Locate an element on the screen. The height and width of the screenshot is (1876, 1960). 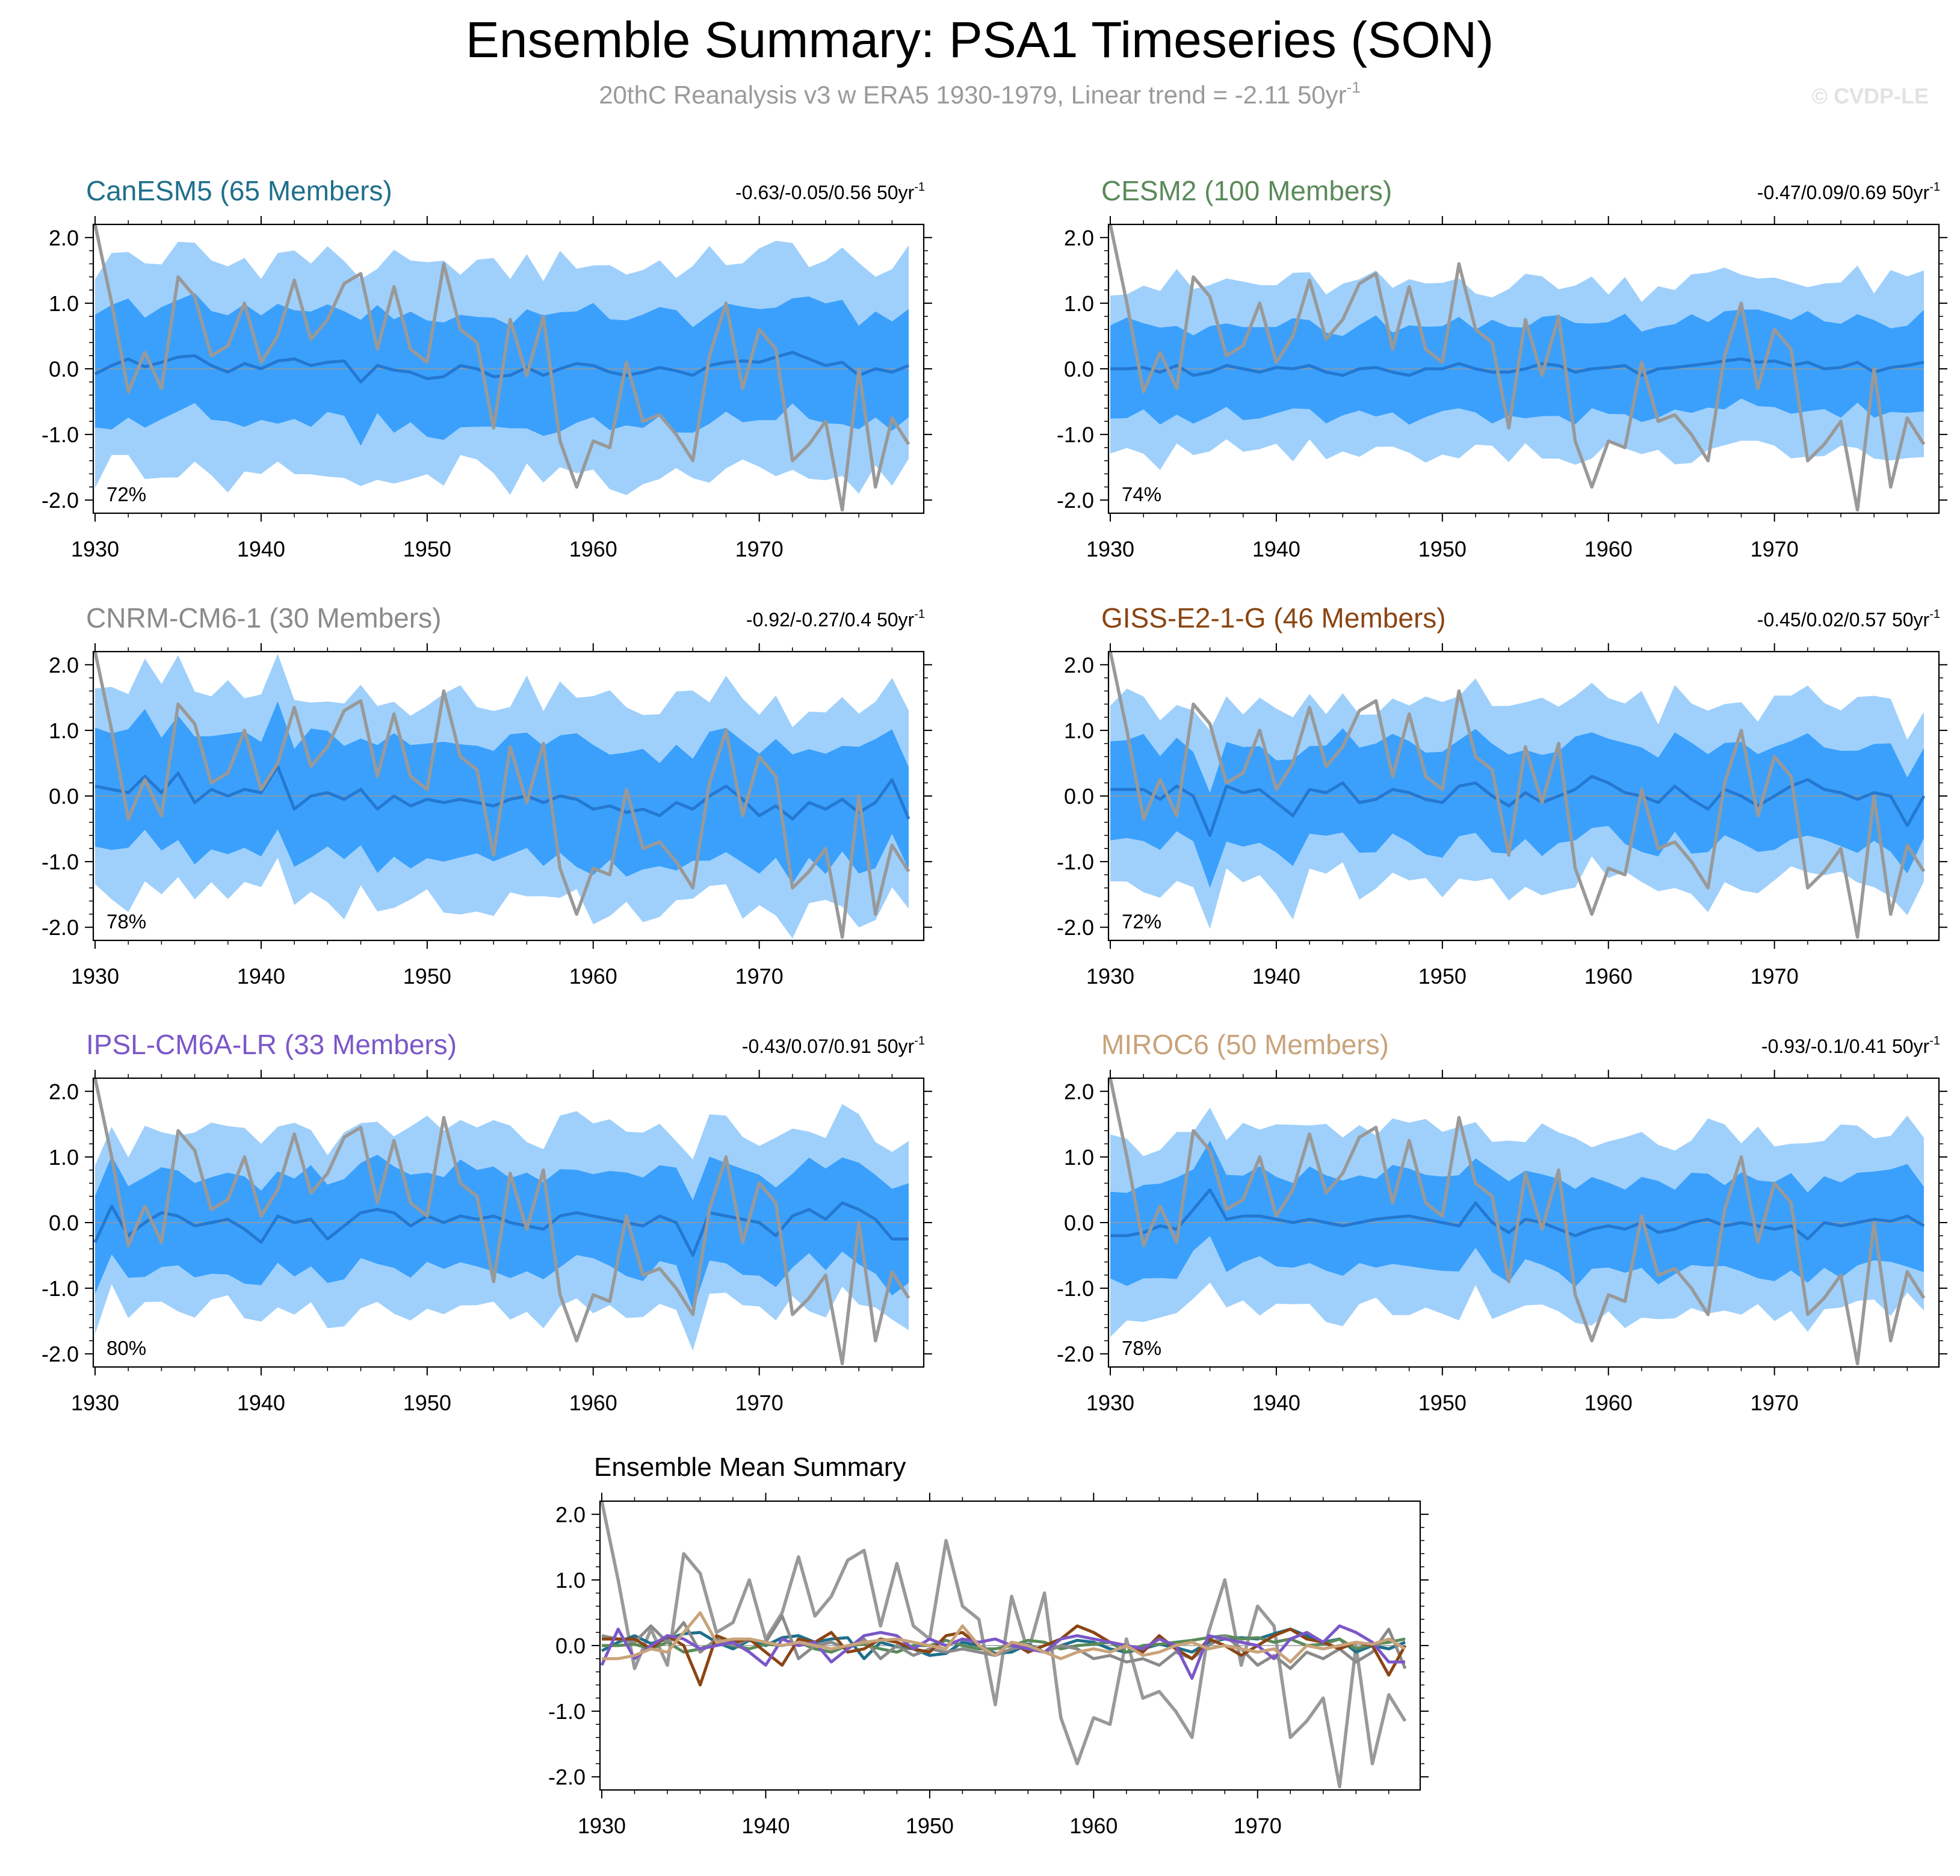
panel-3-ytick-label: -2.0 is located at coordinates (60, 928).